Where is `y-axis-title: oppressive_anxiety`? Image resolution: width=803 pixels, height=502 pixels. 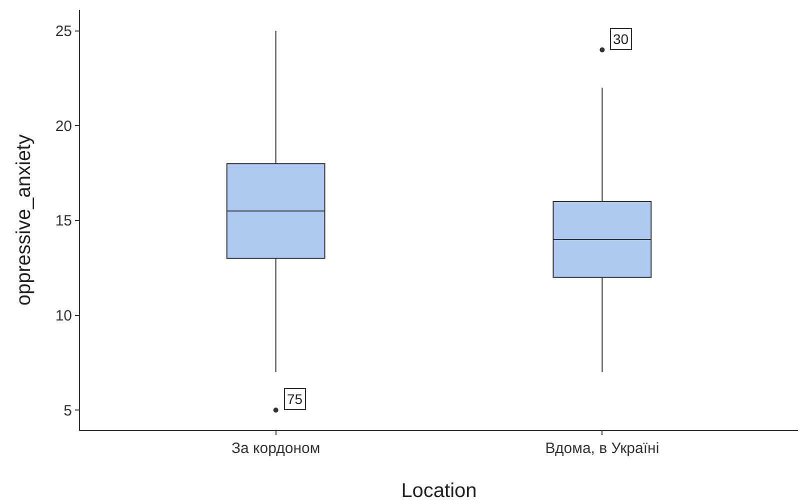
y-axis-title: oppressive_anxiety is located at coordinates (24, 220).